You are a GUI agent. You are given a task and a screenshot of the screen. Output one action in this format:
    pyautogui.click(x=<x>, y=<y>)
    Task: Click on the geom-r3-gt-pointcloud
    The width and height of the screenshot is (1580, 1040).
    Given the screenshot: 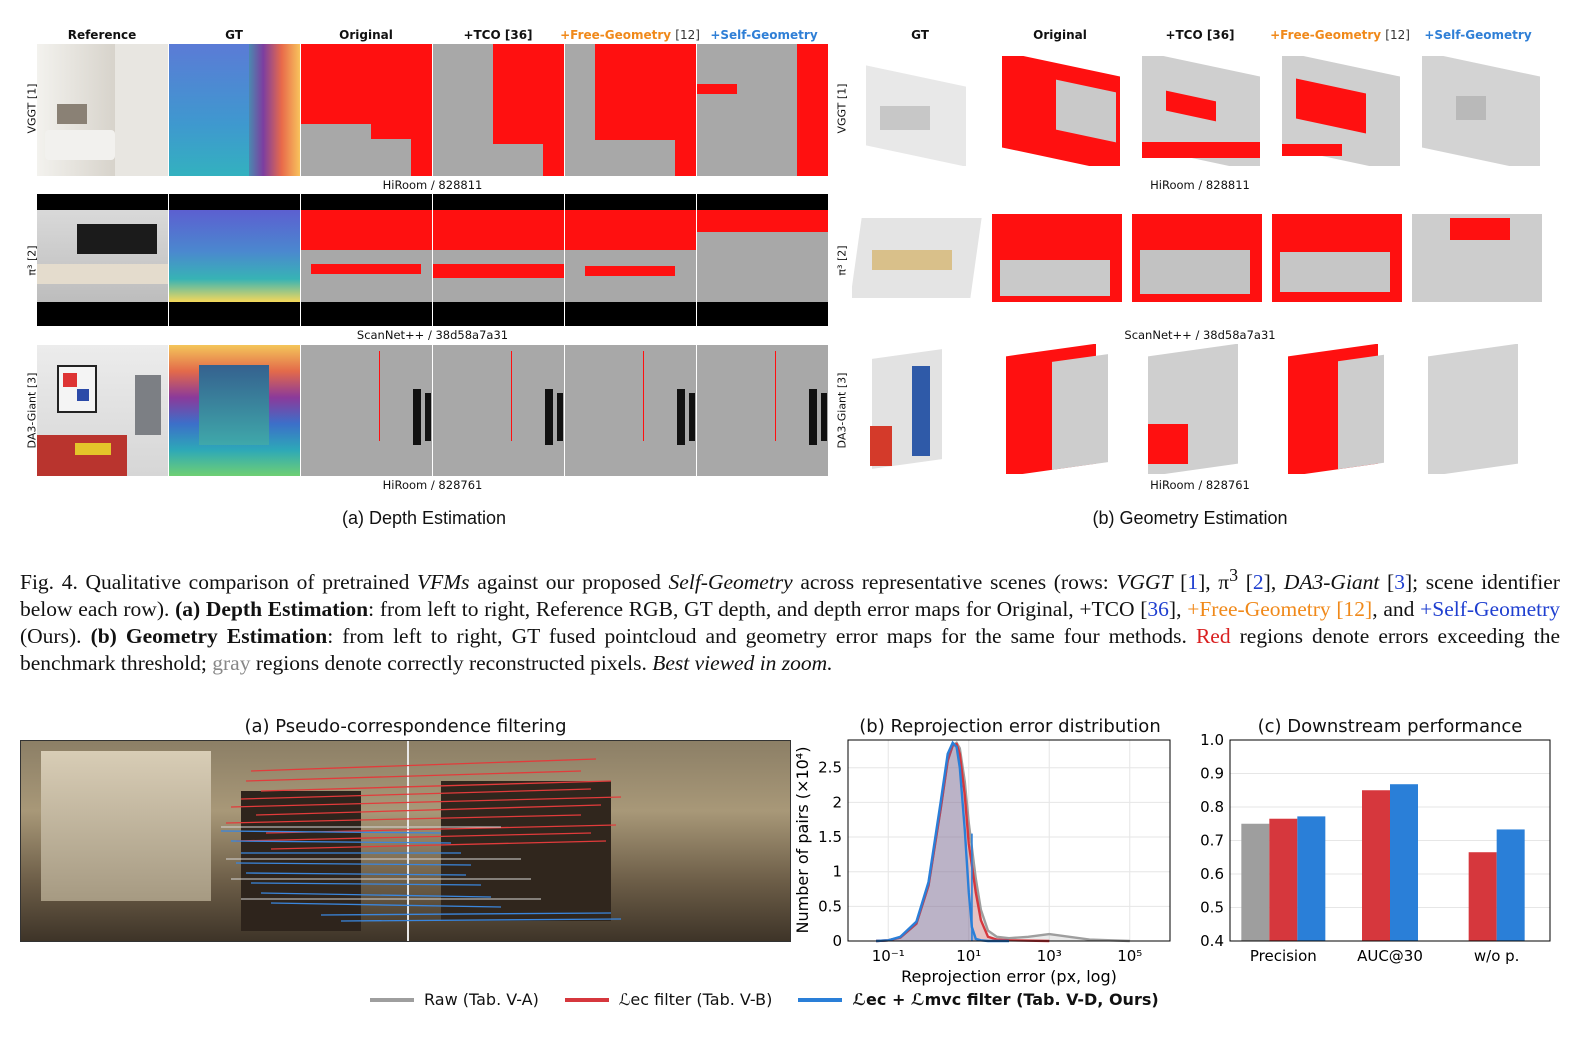 What is the action you would take?
    pyautogui.click(x=917, y=410)
    